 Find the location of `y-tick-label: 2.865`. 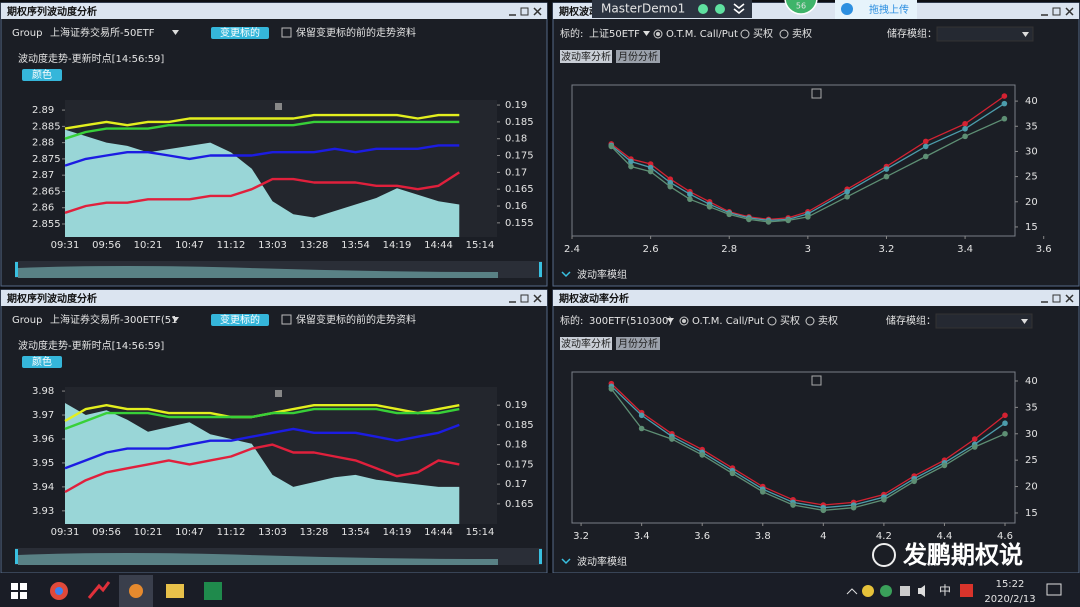

y-tick-label: 2.865 is located at coordinates (46, 191).